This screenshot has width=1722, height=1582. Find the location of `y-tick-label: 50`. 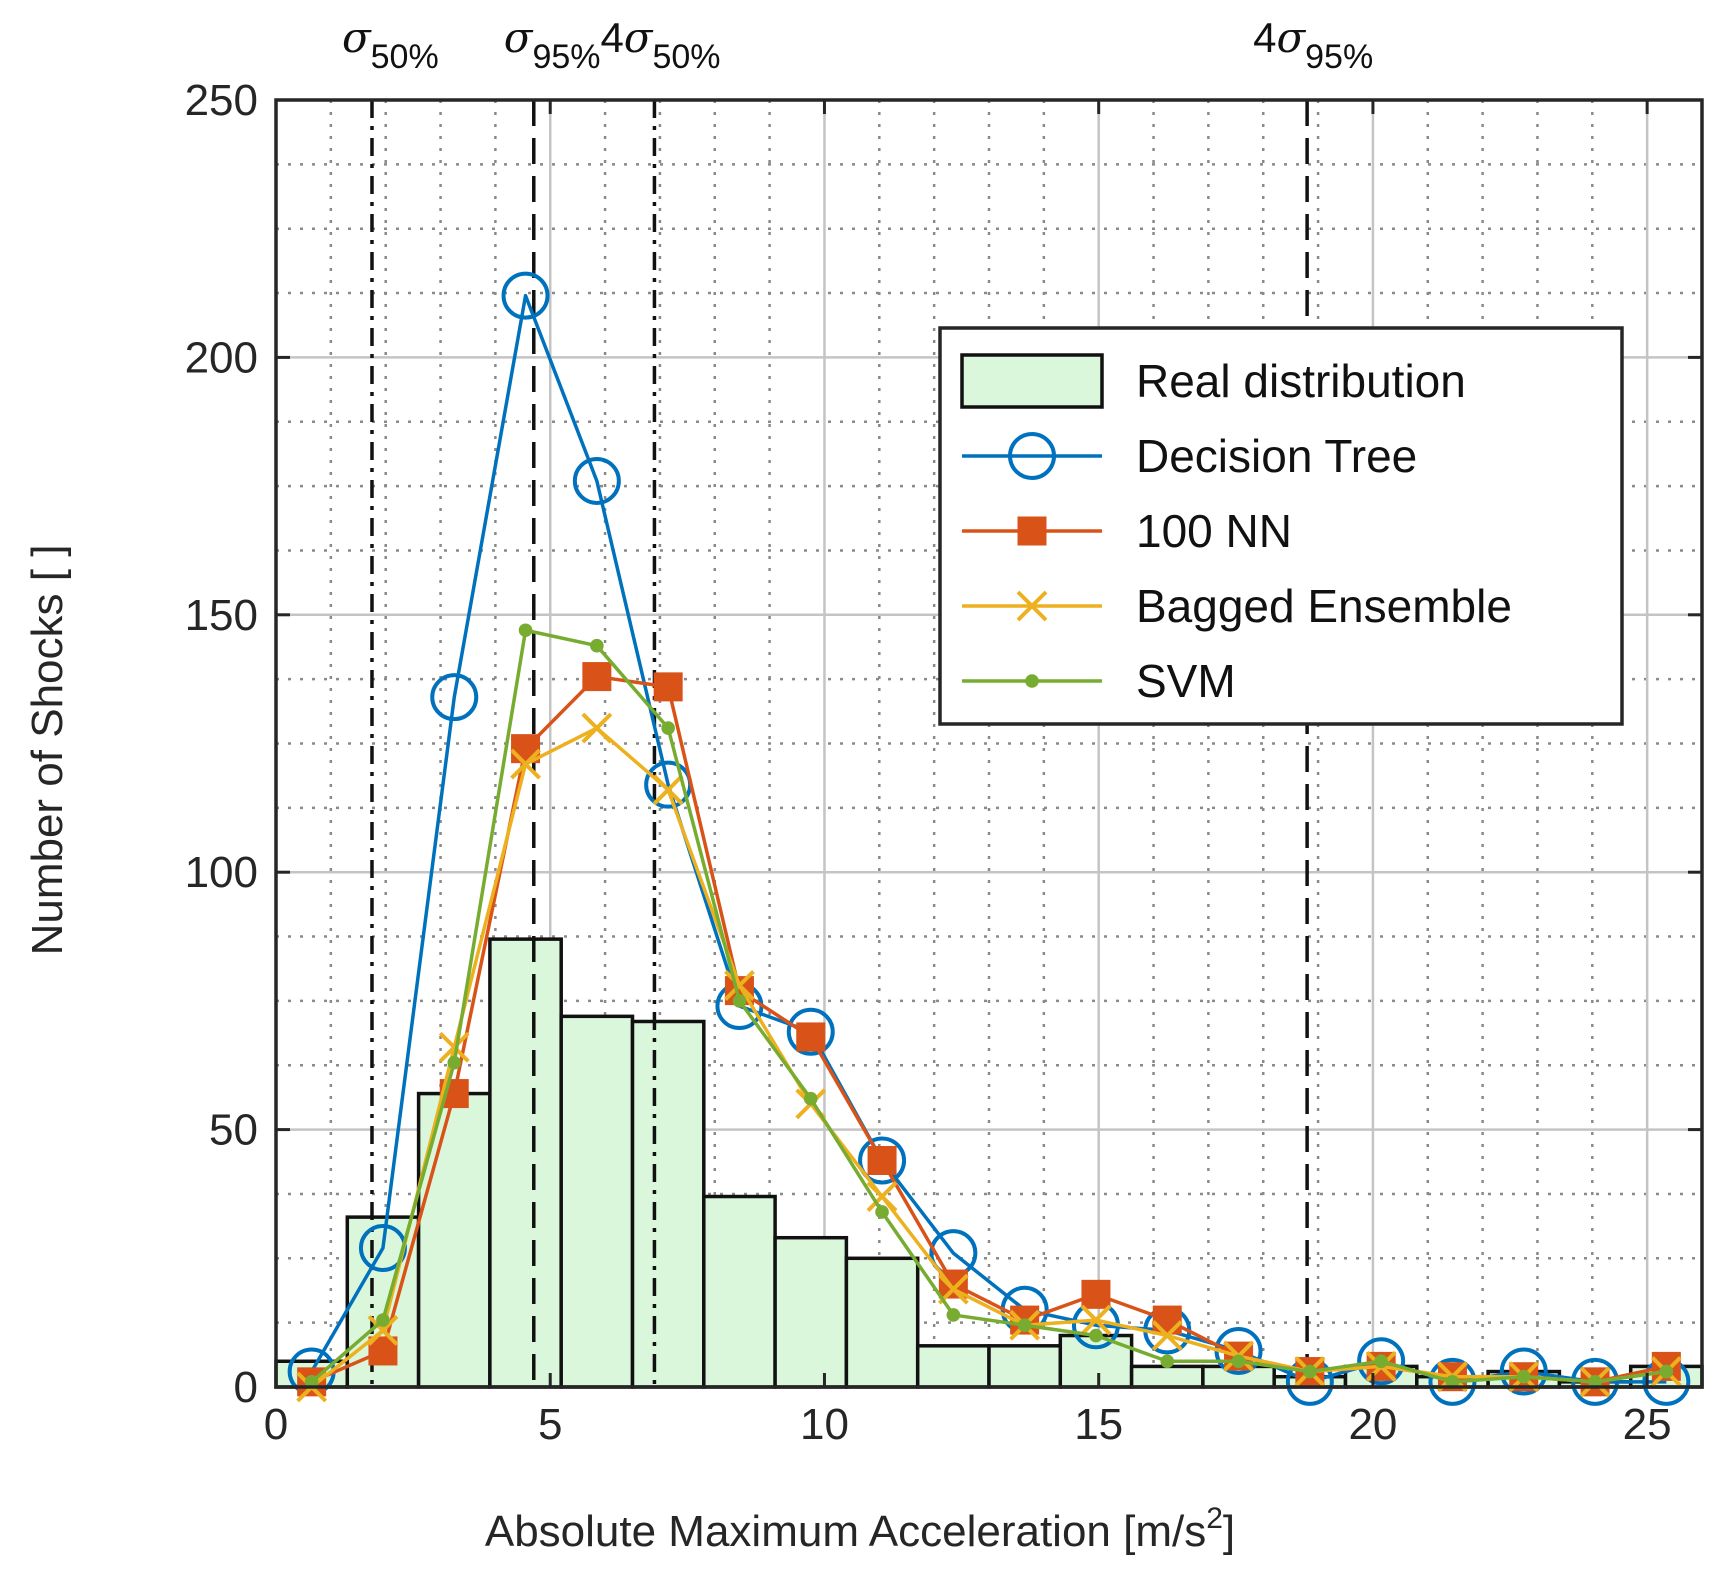

y-tick-label: 50 is located at coordinates (233, 1130).